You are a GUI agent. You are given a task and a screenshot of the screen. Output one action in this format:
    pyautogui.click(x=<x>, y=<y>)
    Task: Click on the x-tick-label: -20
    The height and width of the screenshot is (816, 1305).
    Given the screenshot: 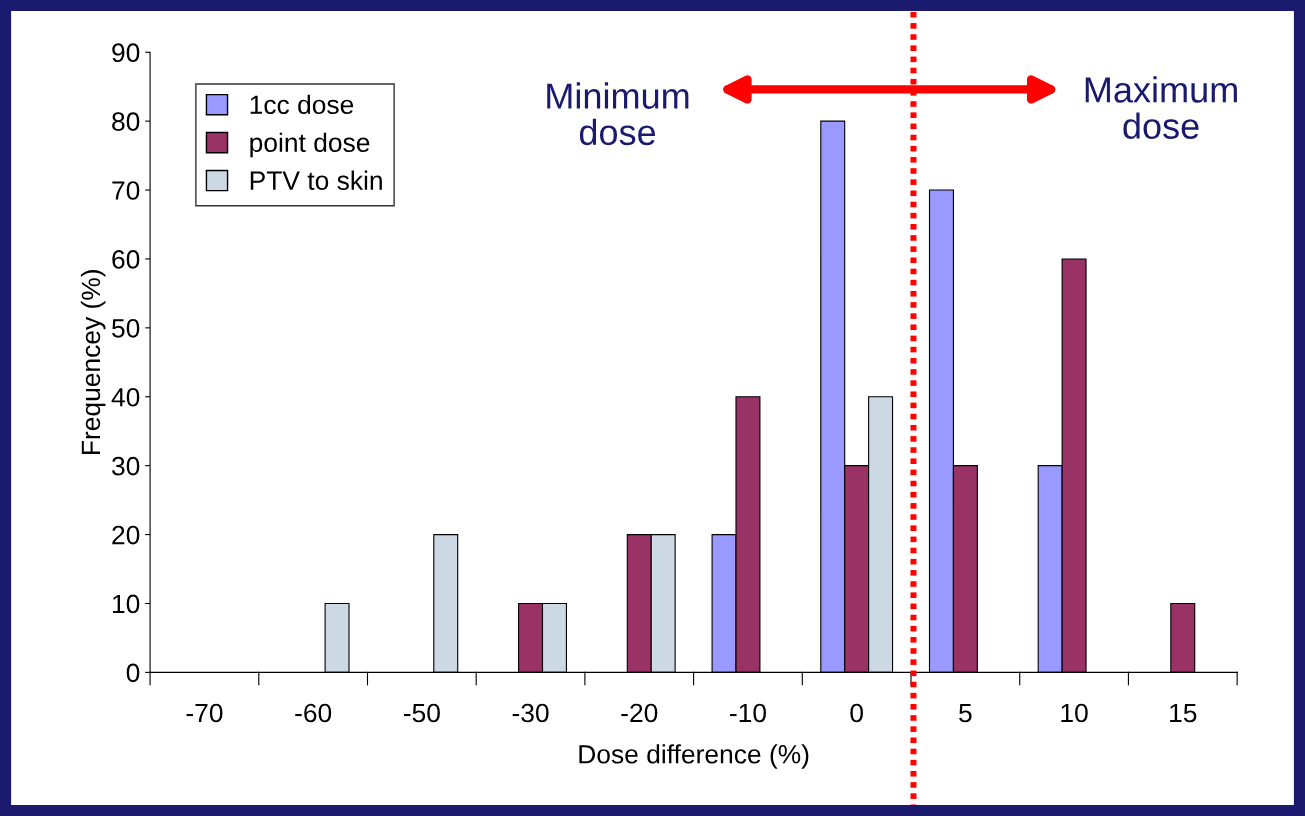 What is the action you would take?
    pyautogui.click(x=639, y=713)
    